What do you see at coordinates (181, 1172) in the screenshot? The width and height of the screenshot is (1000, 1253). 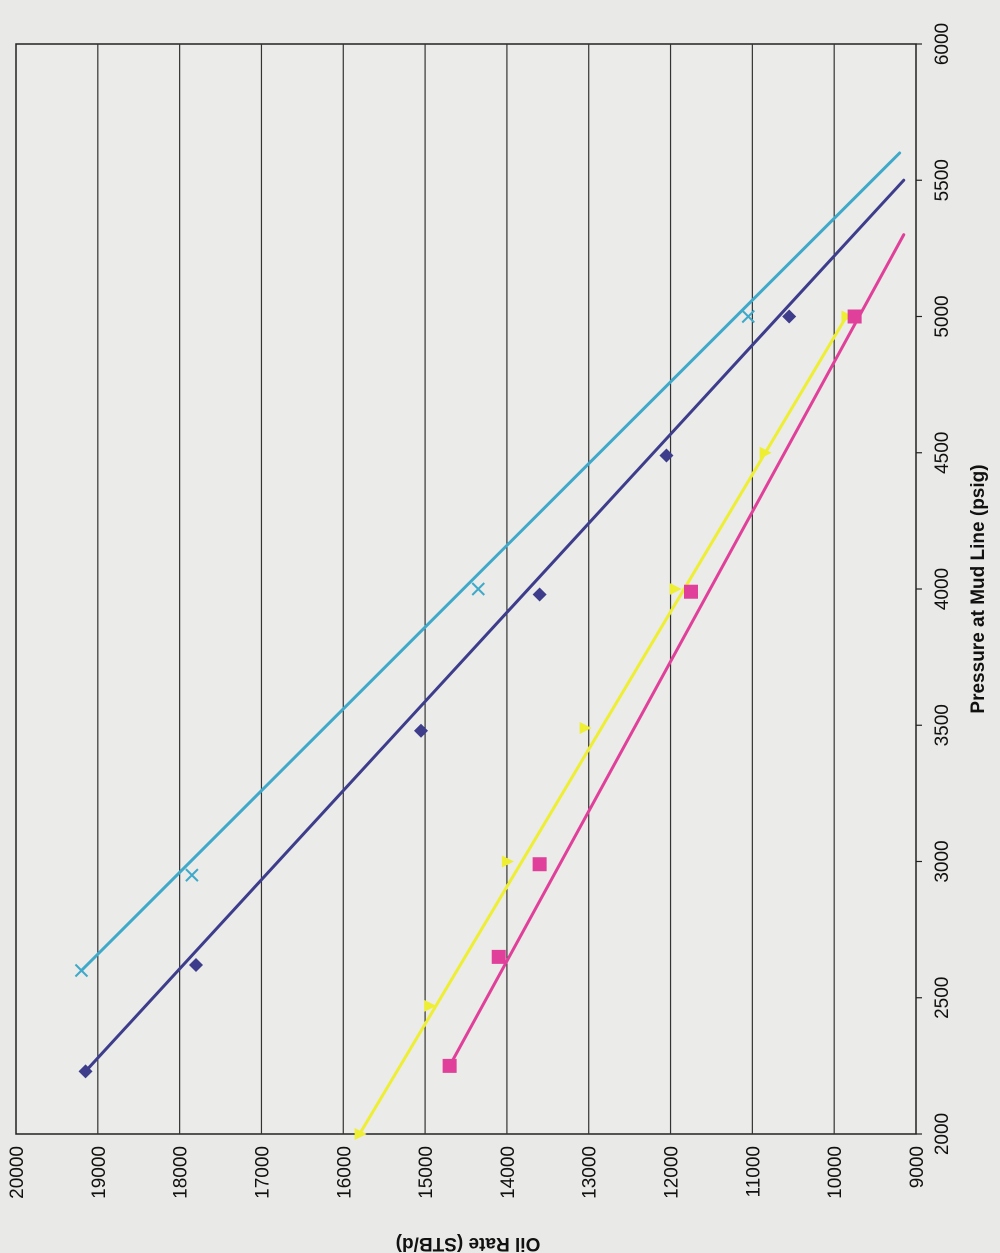 I see `y-tick-label: 18000` at bounding box center [181, 1172].